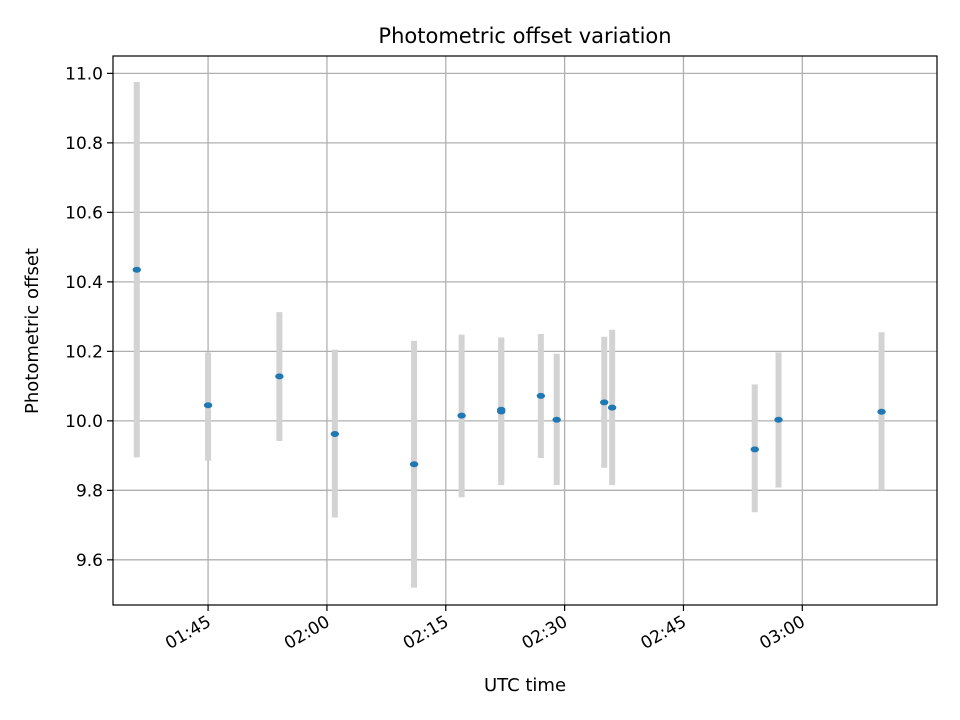 The width and height of the screenshot is (960, 720). I want to click on y-tick-label: 9.6, so click(89, 561).